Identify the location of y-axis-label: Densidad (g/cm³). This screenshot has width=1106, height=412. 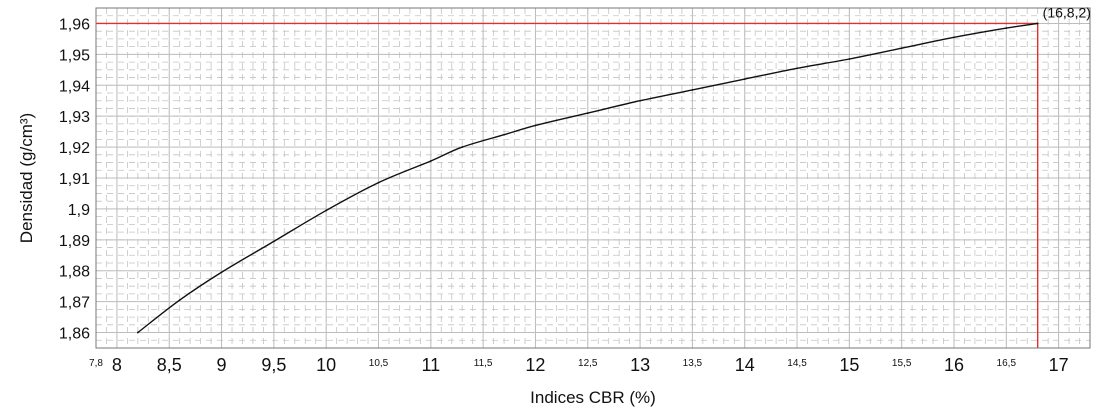
(26, 178).